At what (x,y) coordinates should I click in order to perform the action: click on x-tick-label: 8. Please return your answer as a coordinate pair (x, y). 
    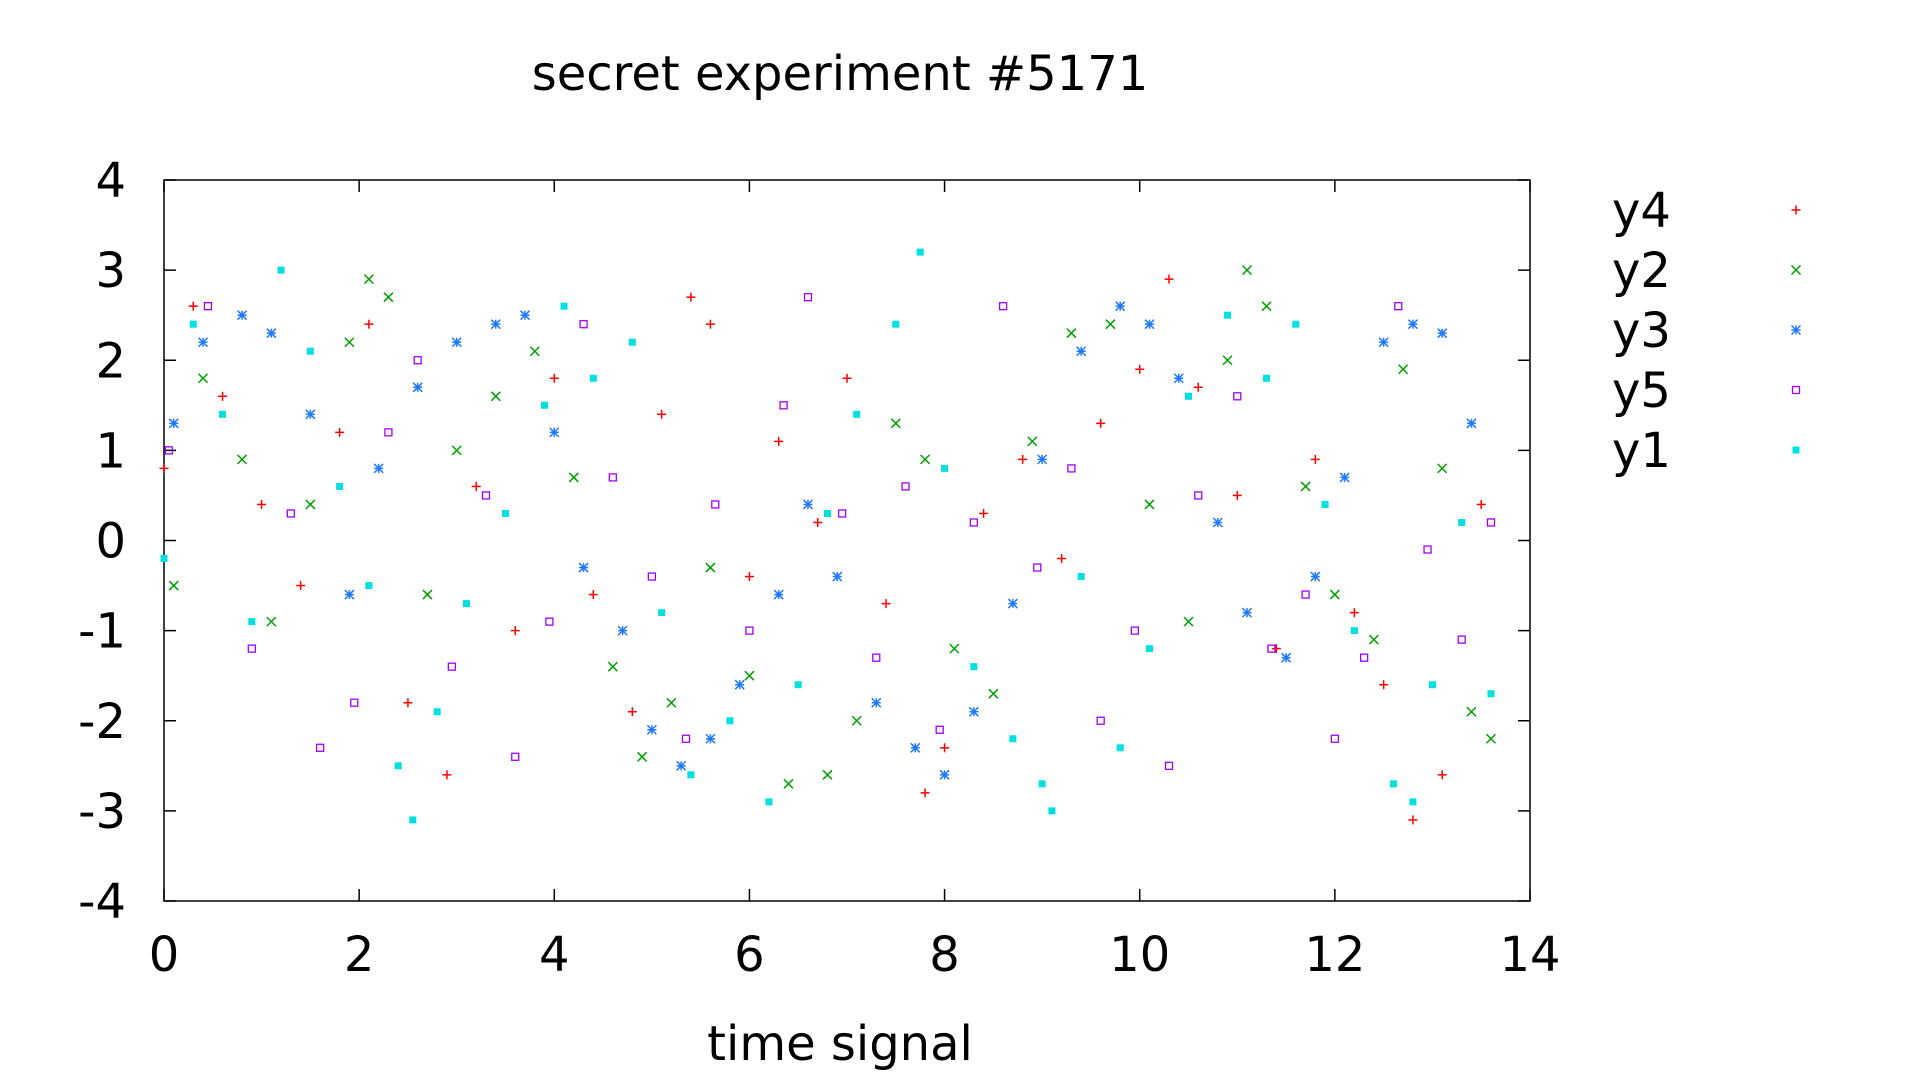
    Looking at the image, I should click on (944, 955).